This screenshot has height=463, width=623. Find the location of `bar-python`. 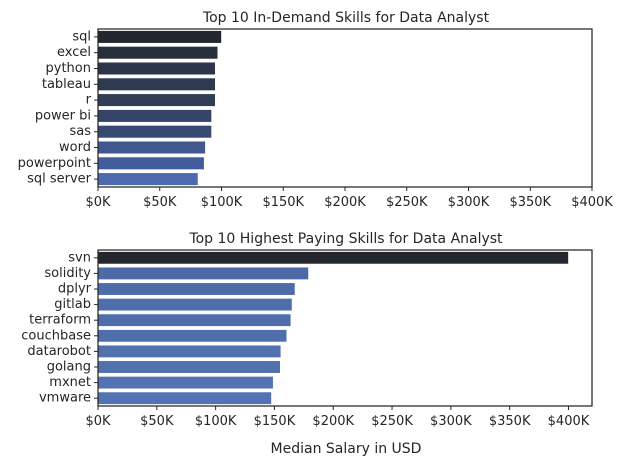

bar-python is located at coordinates (156, 68).